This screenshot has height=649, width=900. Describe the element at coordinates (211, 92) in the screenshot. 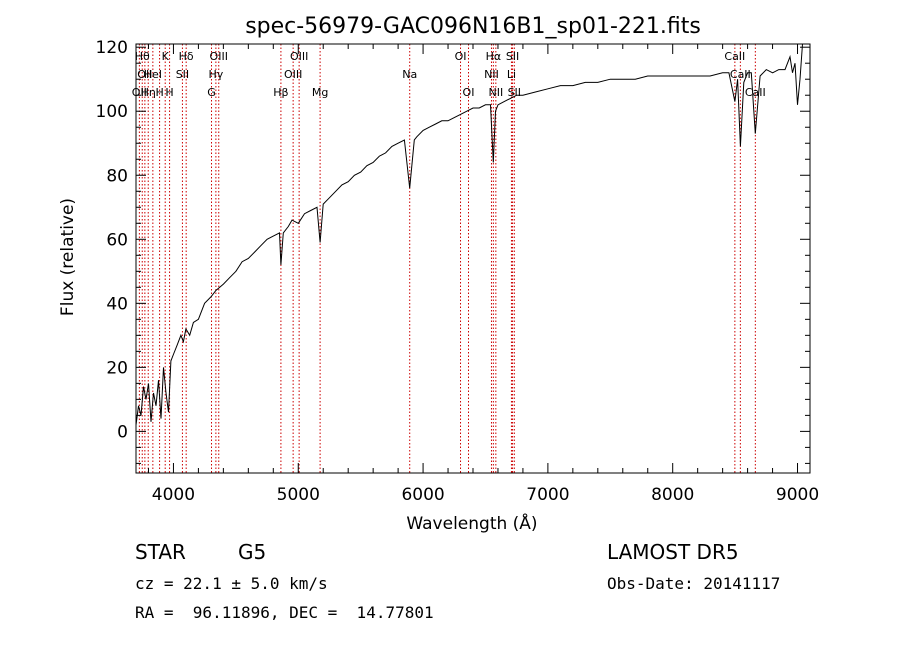

I see `line-label: G` at that location.